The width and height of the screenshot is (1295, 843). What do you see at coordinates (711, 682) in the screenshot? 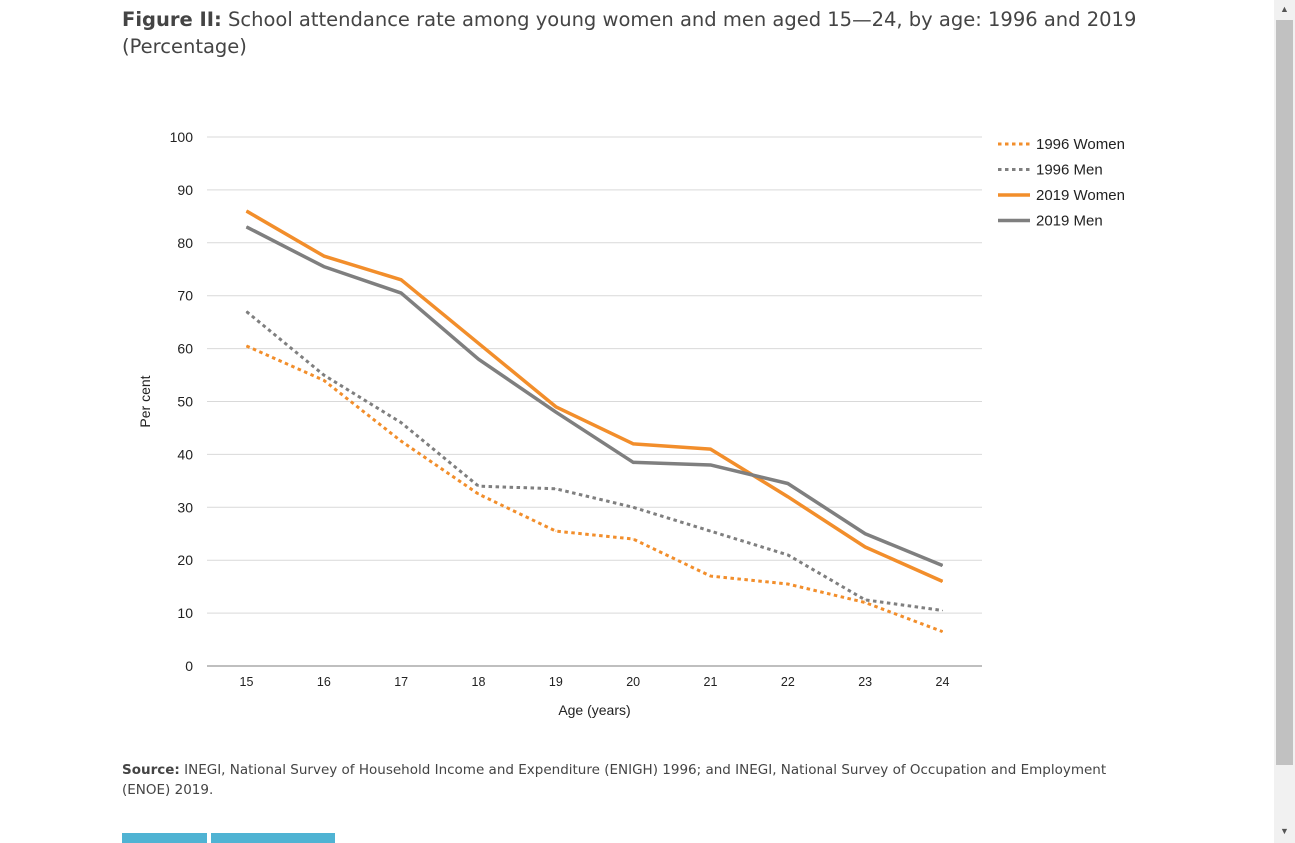
I see `x-tick-label: 21` at bounding box center [711, 682].